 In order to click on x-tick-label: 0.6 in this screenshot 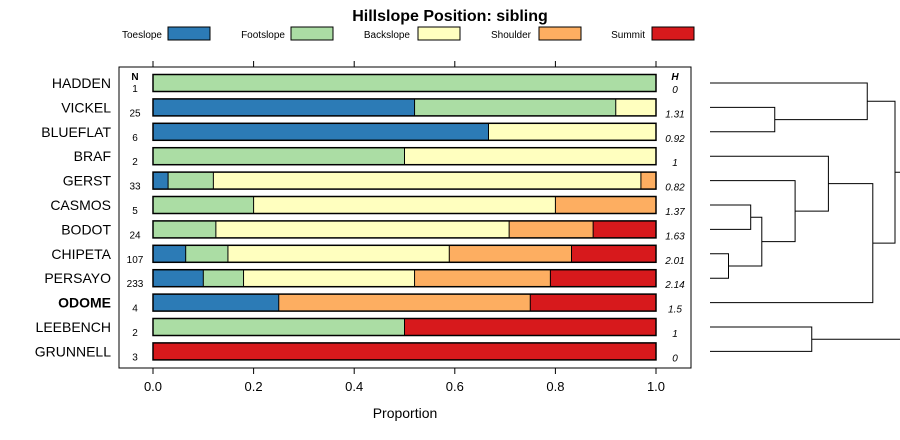, I will do `click(455, 386)`.